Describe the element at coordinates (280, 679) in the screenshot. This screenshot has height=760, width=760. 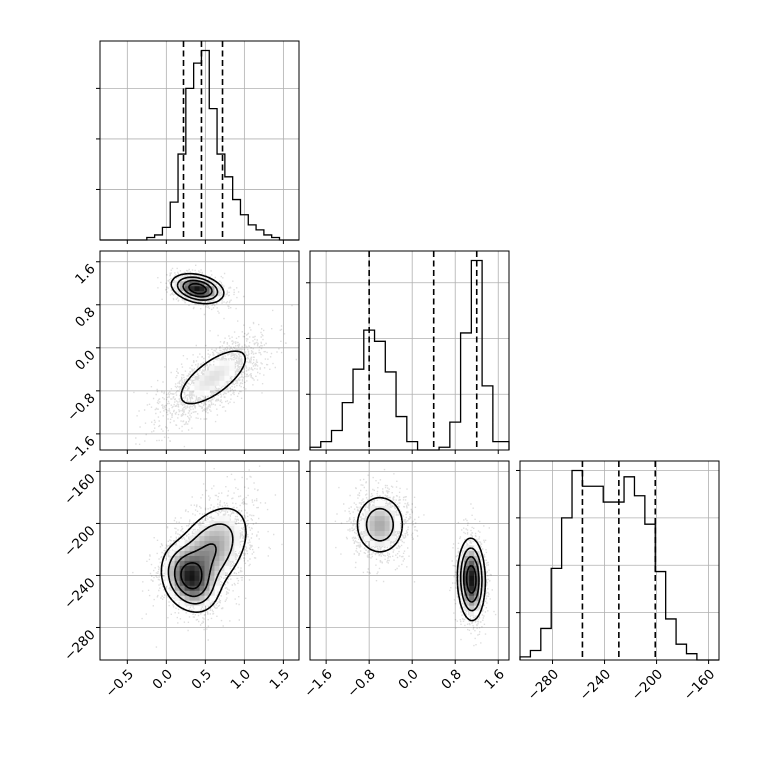
I see `x-tick-label-p0-4: 1.5` at that location.